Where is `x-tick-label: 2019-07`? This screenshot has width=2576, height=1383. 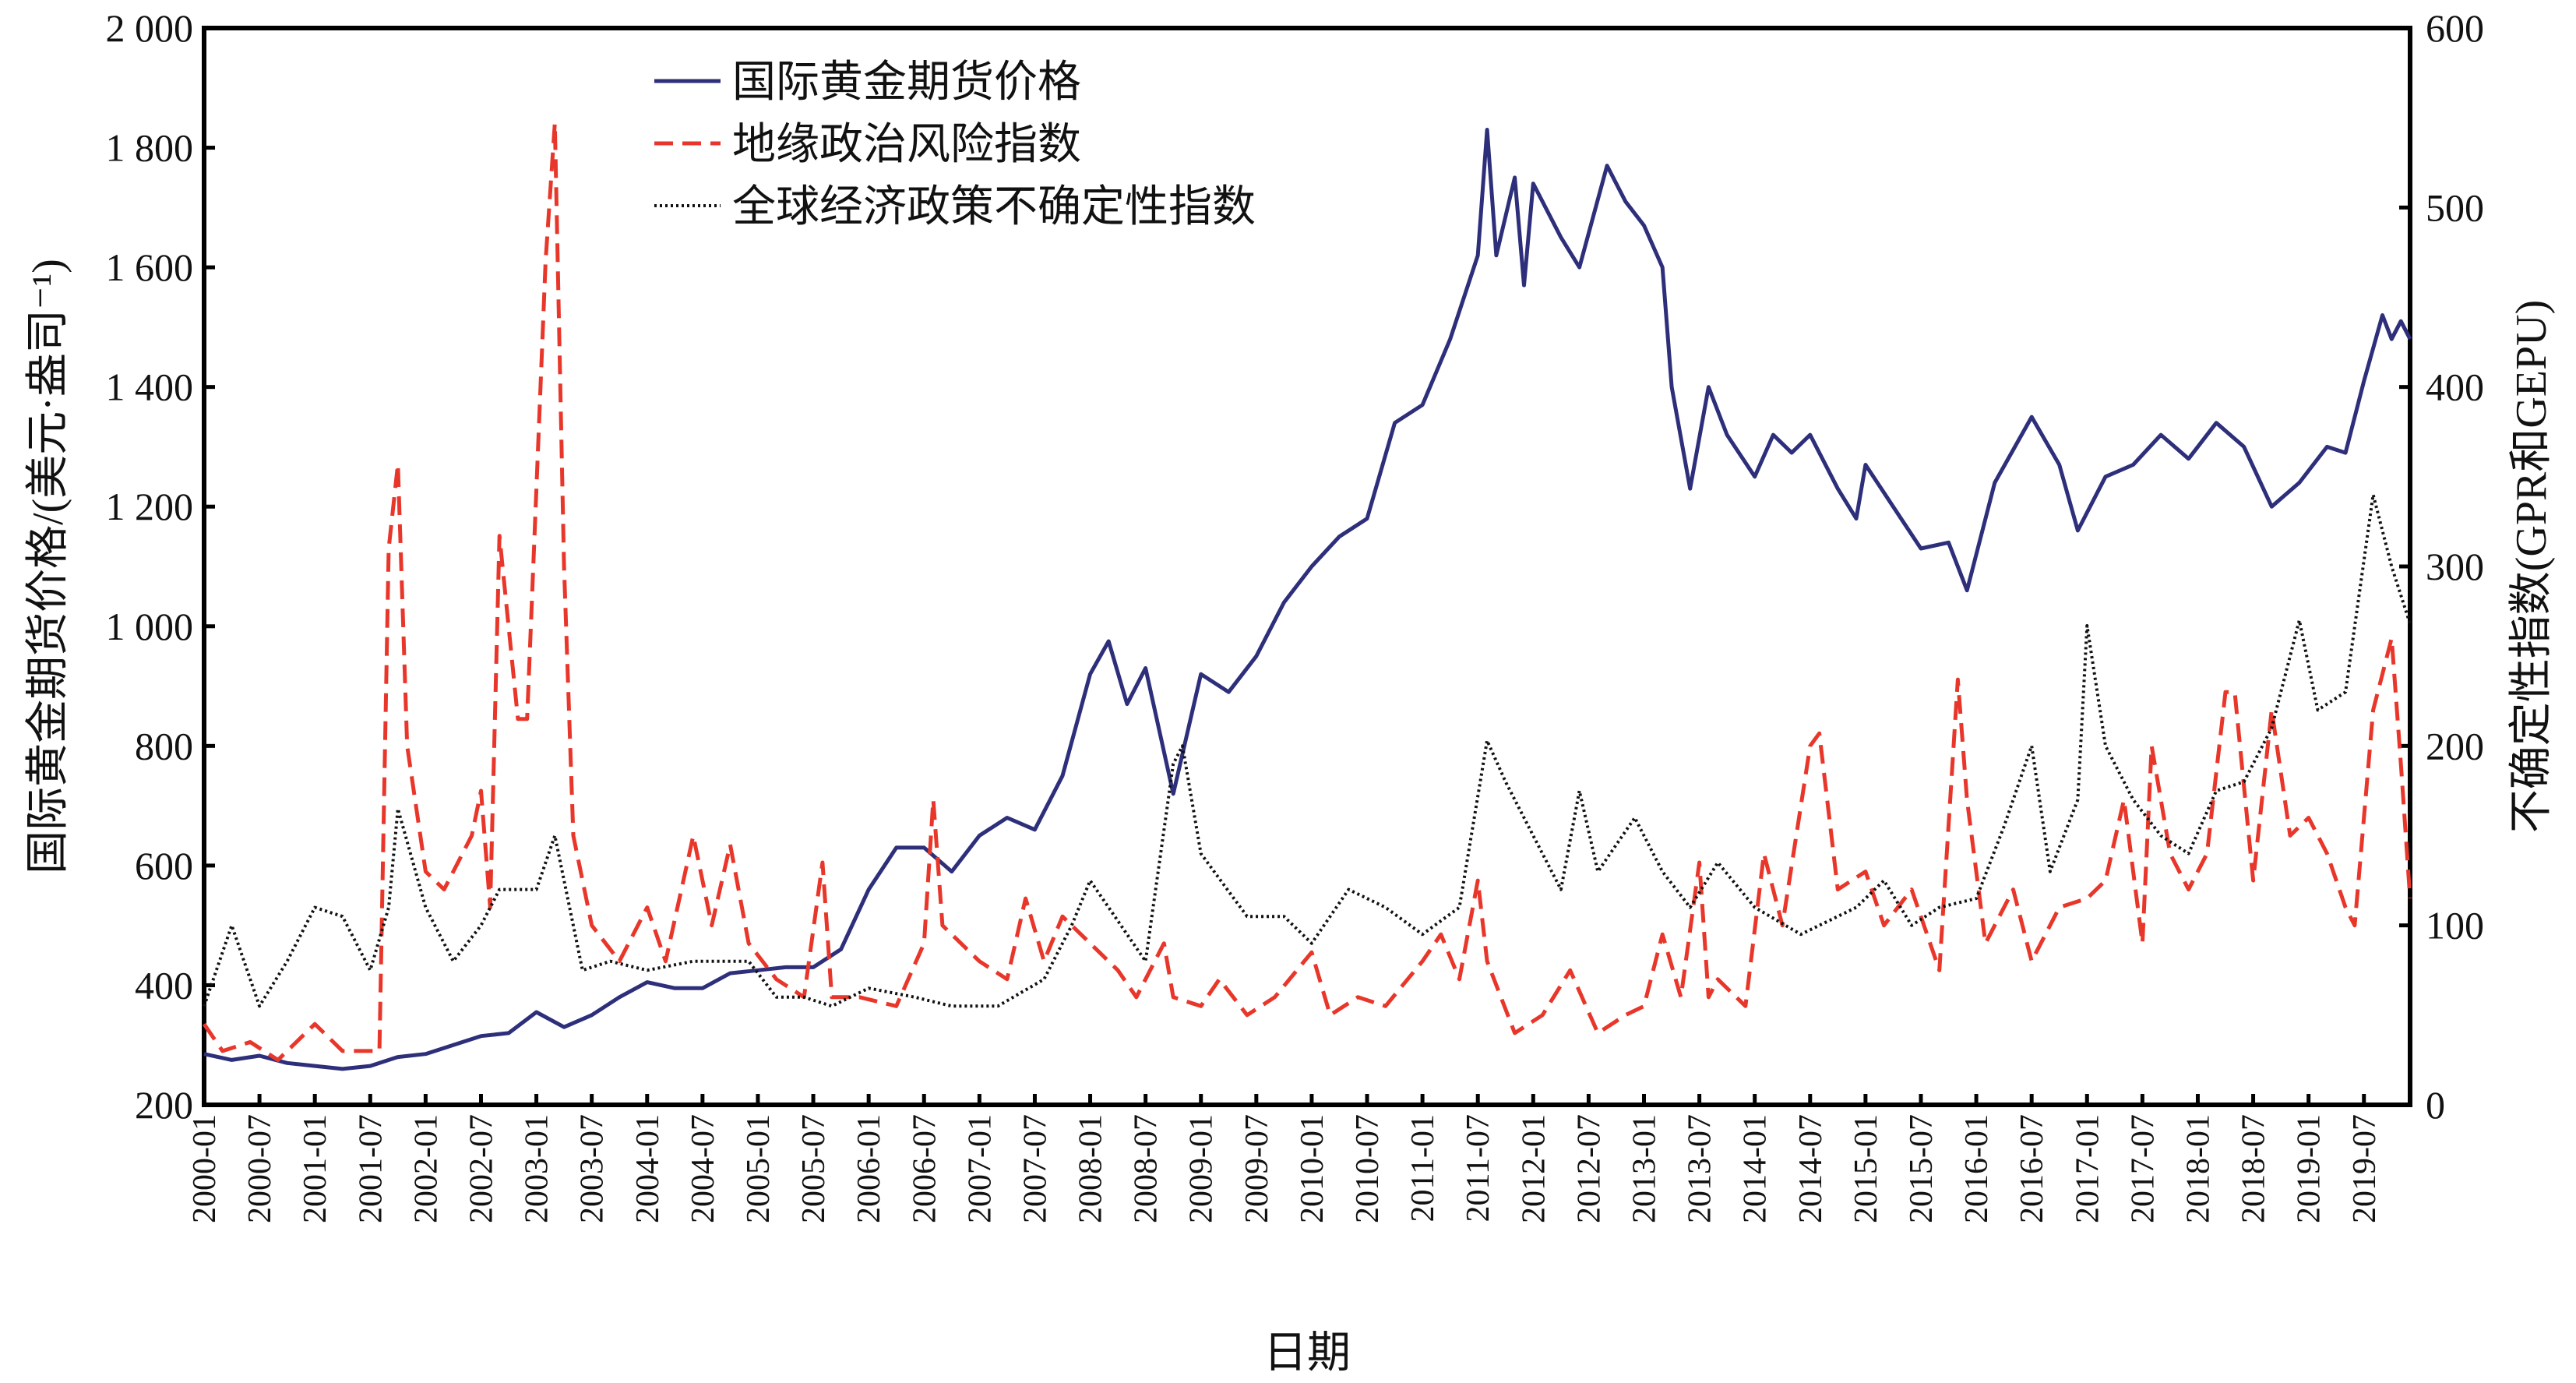 x-tick-label: 2019-07 is located at coordinates (2365, 1168).